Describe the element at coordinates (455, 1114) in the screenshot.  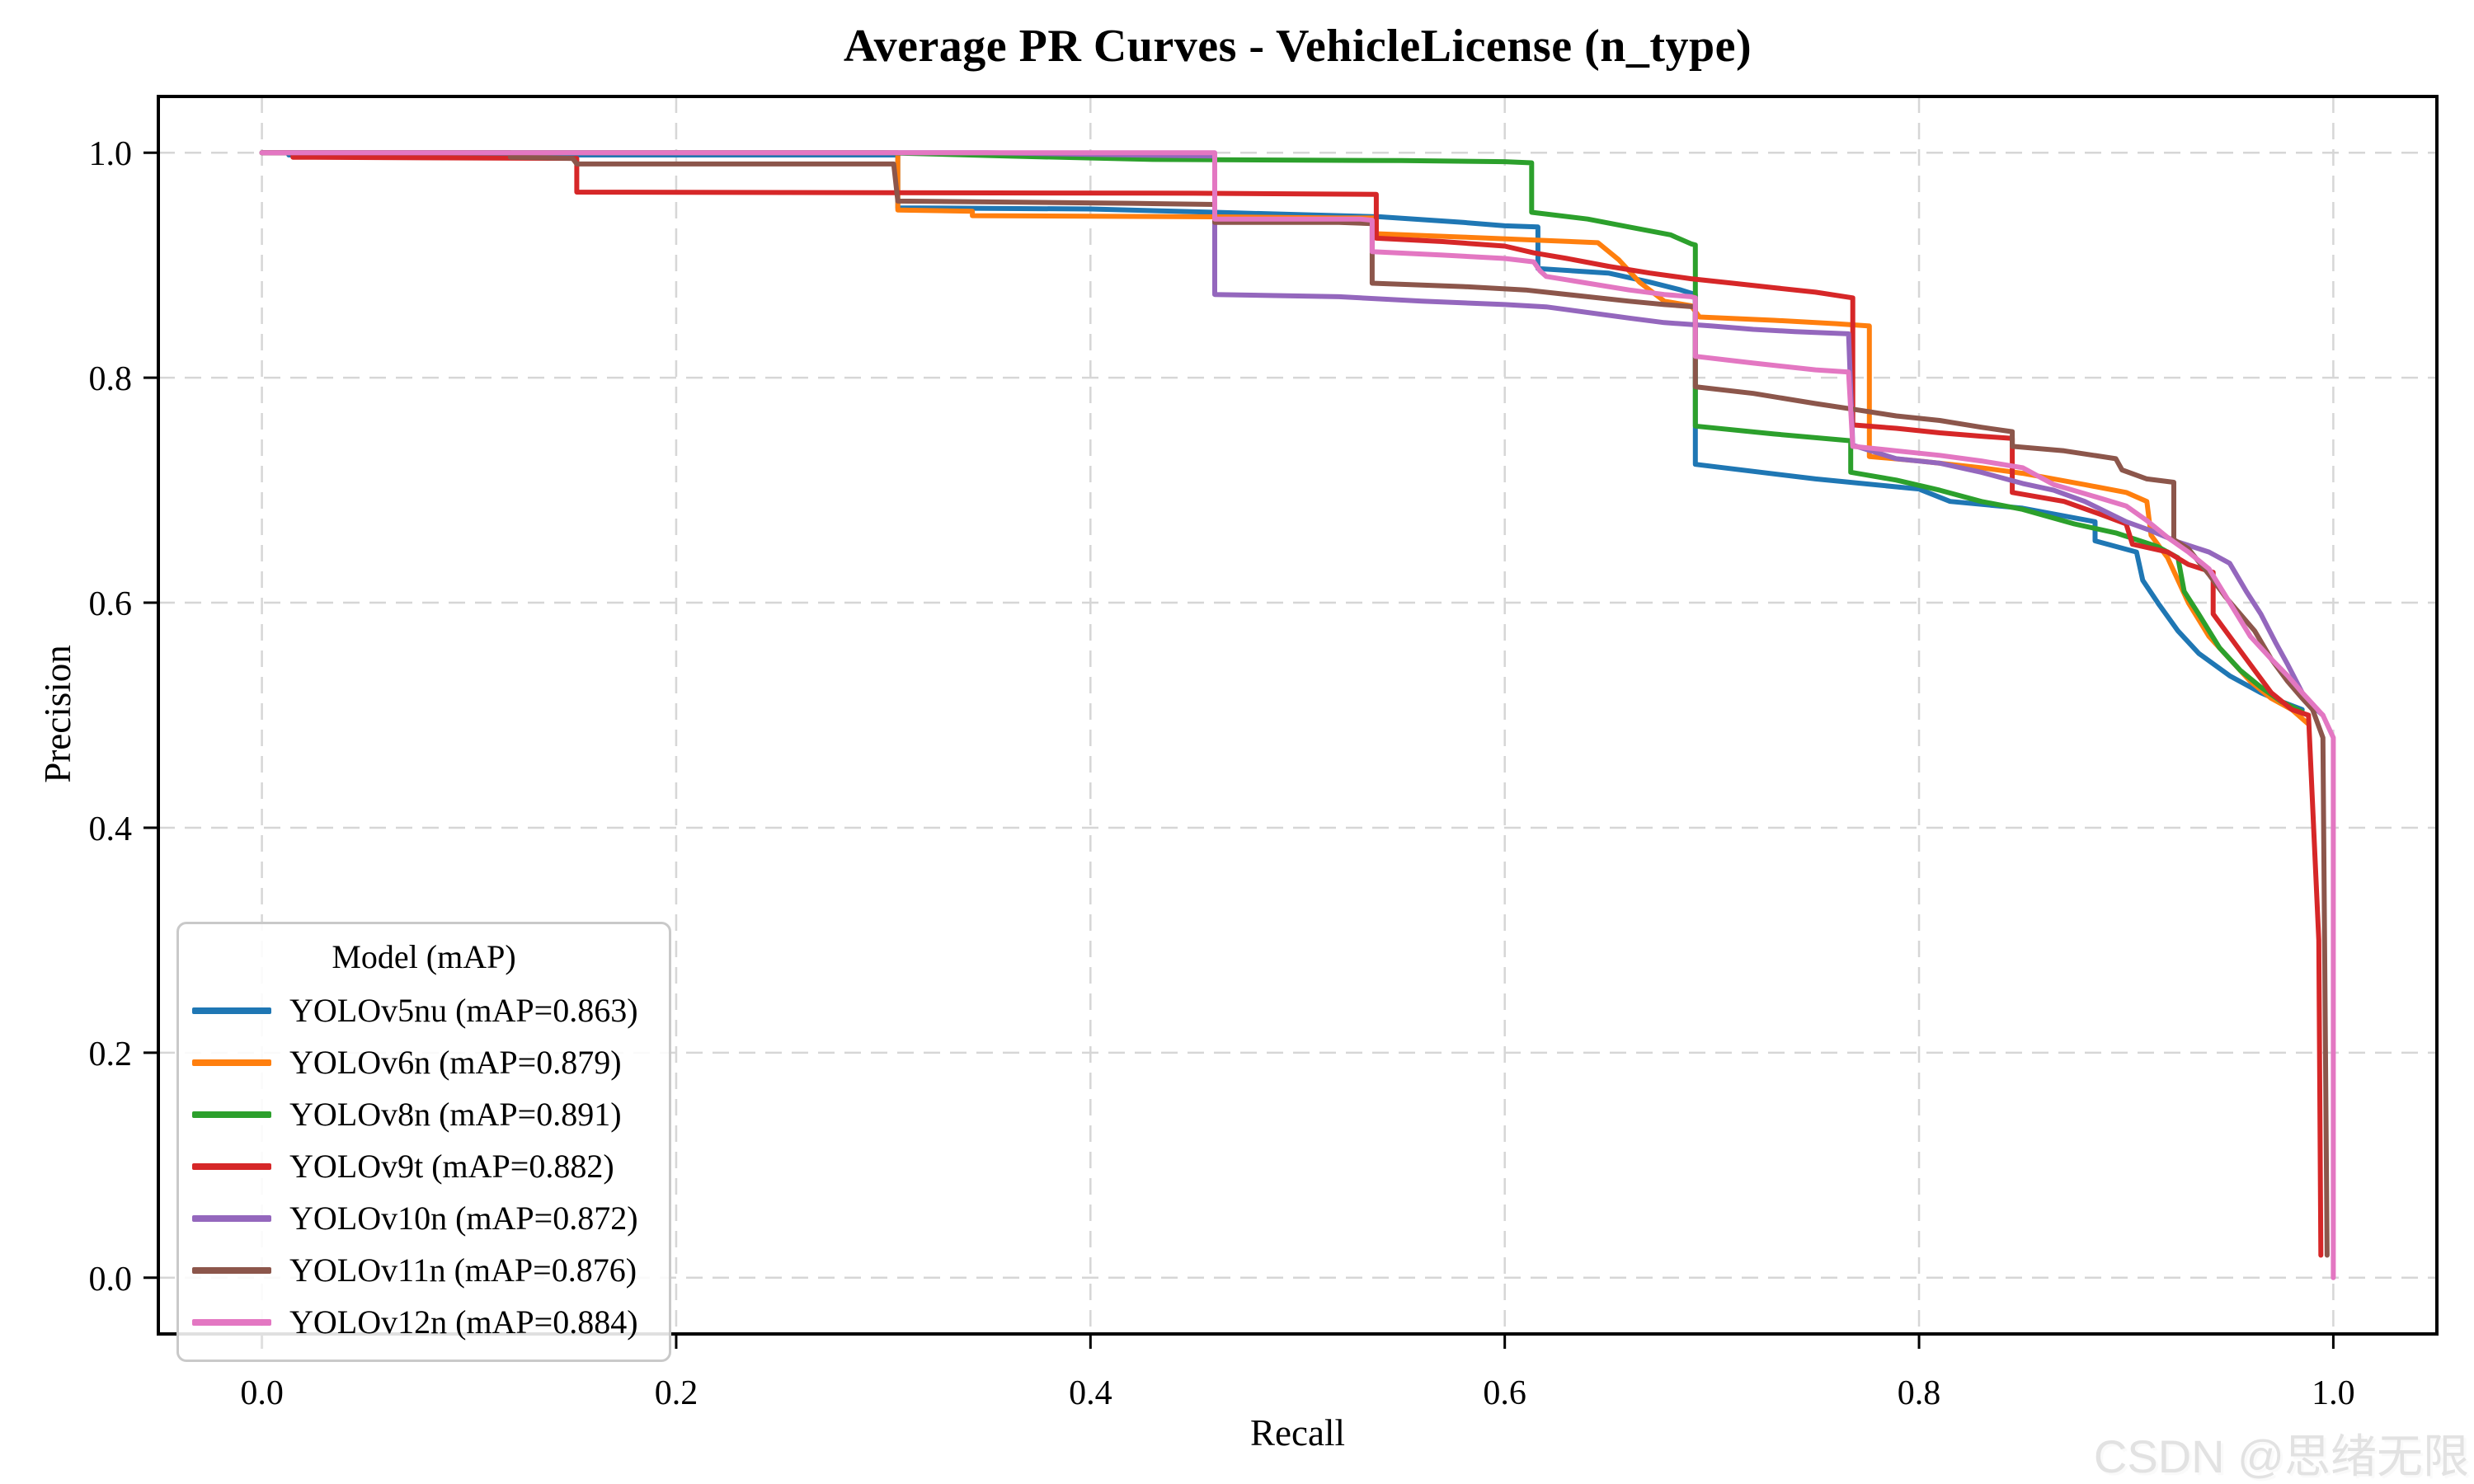
I see `legend-item-label: YOLOv8n (mAP=0.891)` at that location.